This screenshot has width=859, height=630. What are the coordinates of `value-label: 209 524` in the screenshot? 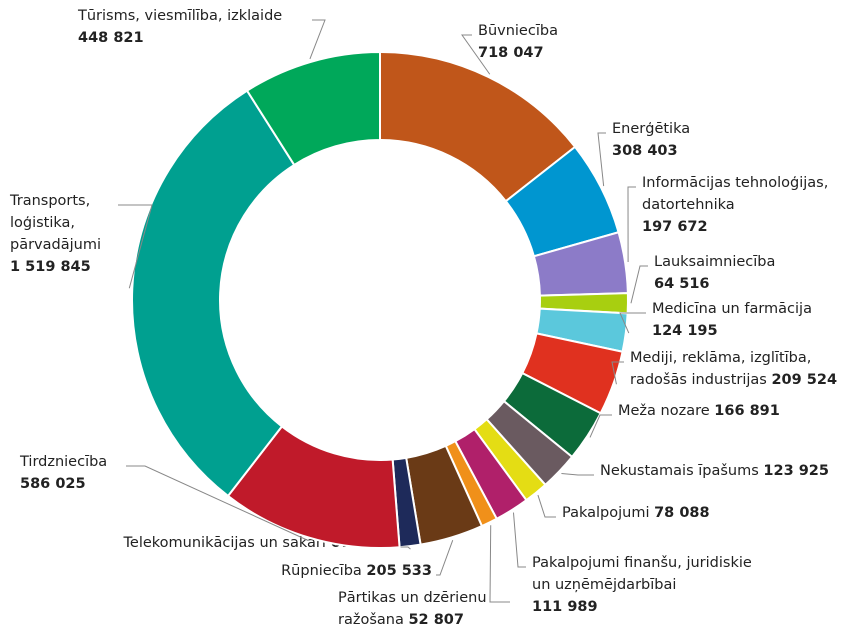 It's located at (804, 380).